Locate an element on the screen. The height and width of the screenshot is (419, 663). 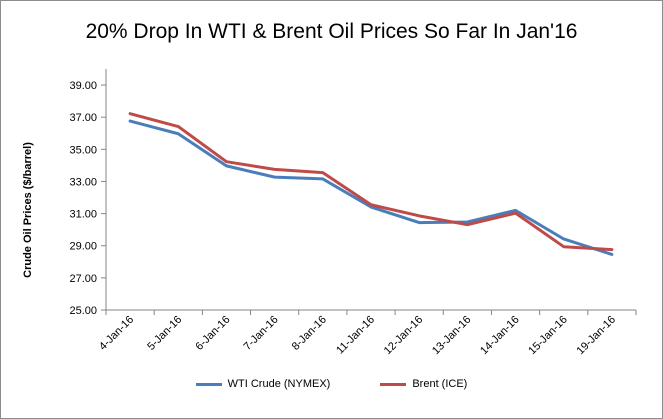
legend-swatch-brent is located at coordinates (393, 384).